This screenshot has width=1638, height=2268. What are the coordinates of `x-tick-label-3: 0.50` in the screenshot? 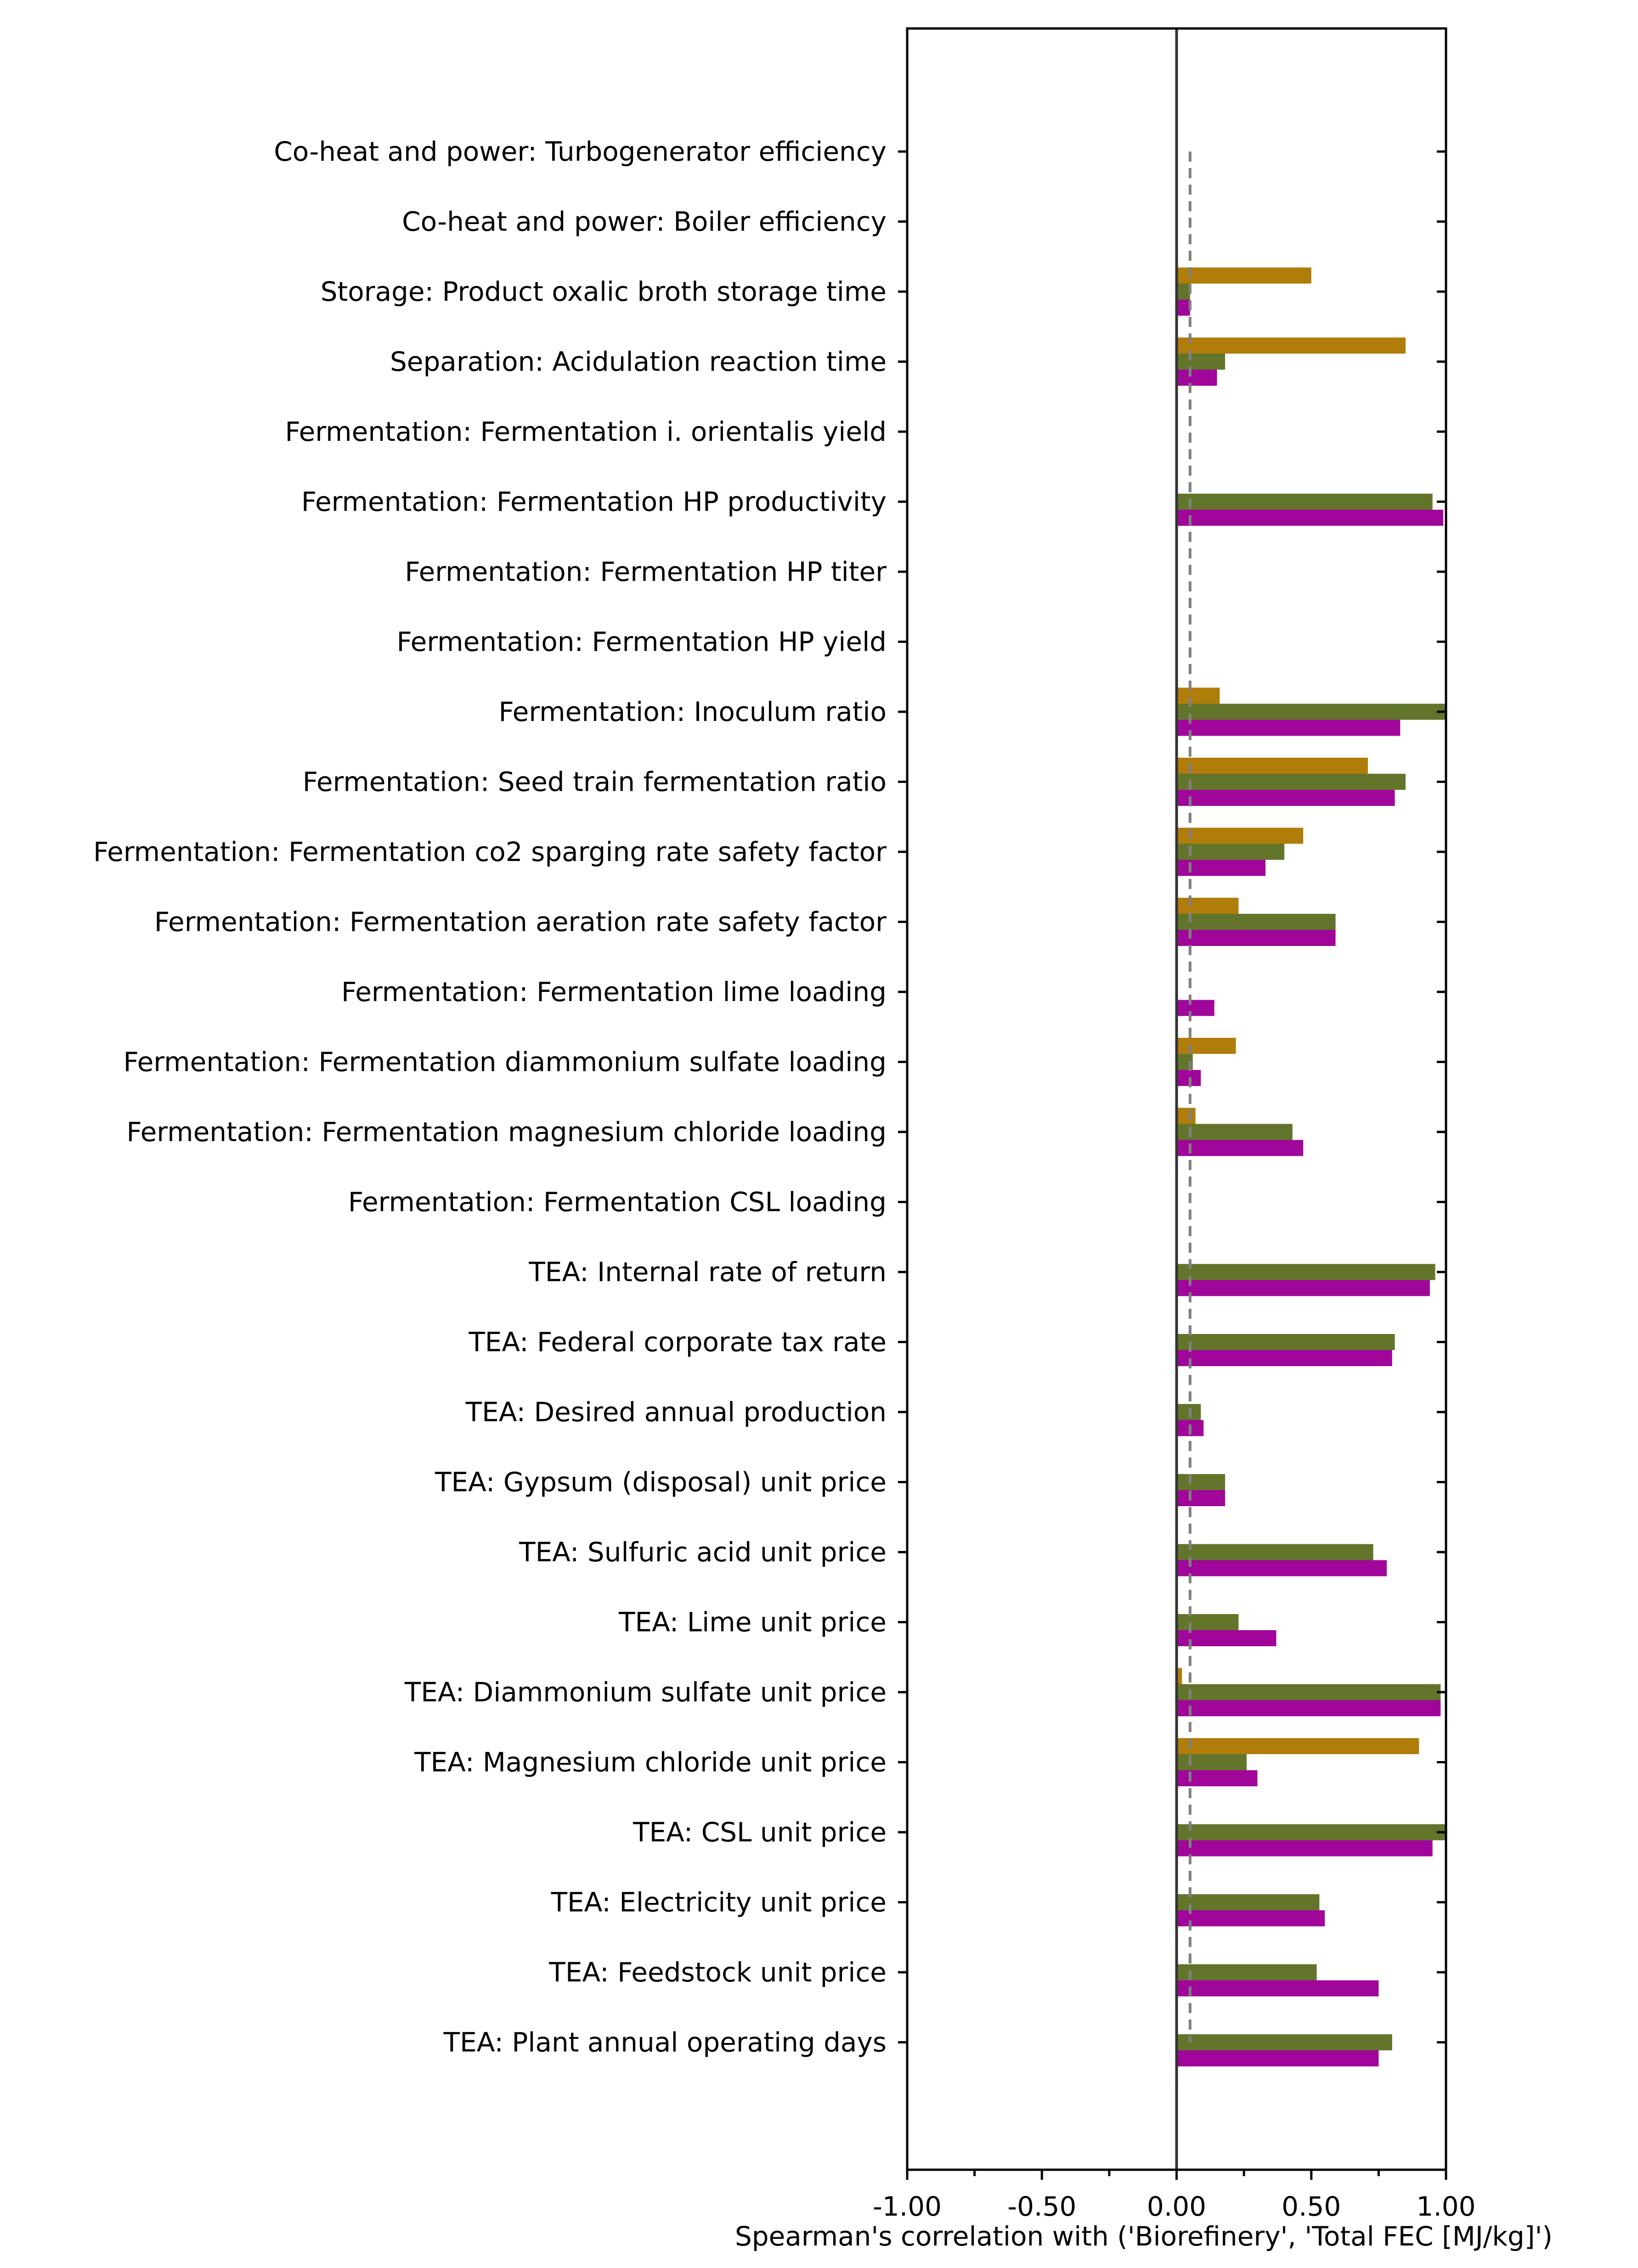 It's located at (1311, 2206).